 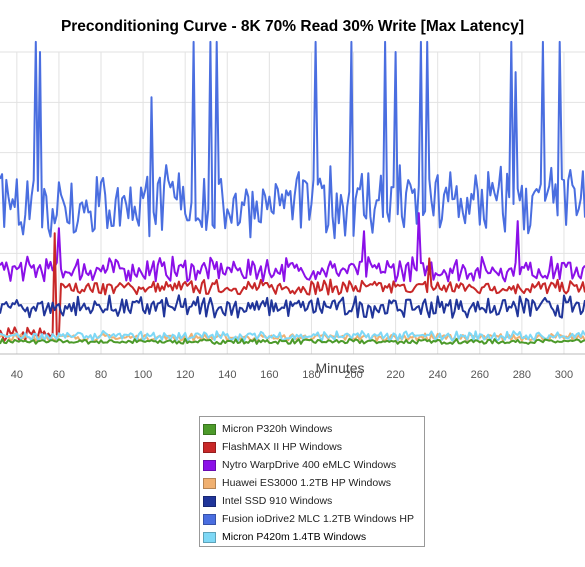 What do you see at coordinates (340, 368) in the screenshot?
I see `x-axis-label: Minutes` at bounding box center [340, 368].